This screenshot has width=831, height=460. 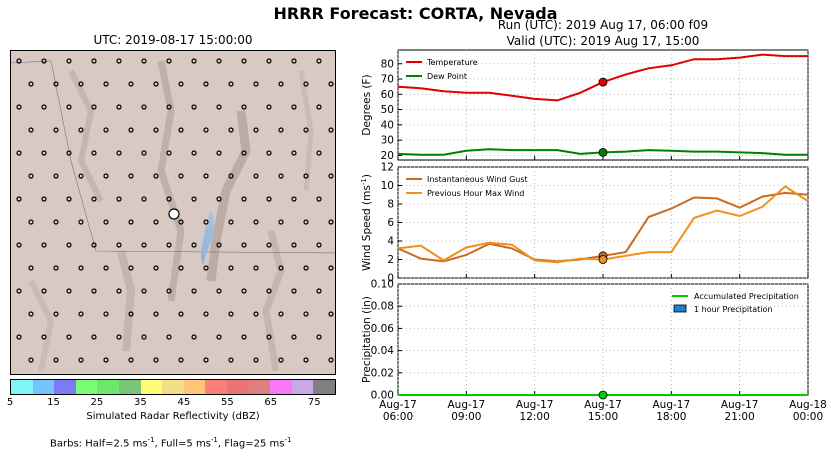 I want to click on y-axis-label-sup: -1, so click(x=364, y=181).